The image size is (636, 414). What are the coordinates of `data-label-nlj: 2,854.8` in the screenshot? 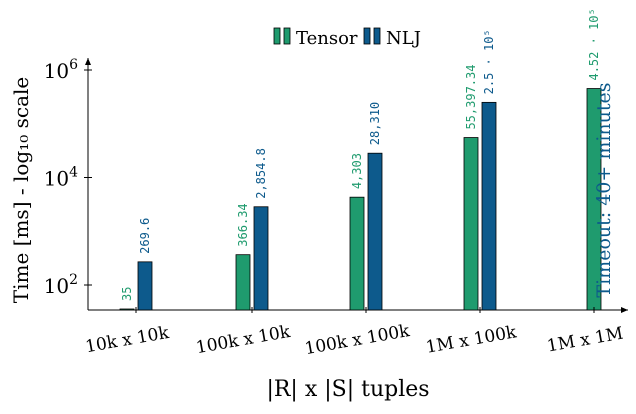 It's located at (261, 173).